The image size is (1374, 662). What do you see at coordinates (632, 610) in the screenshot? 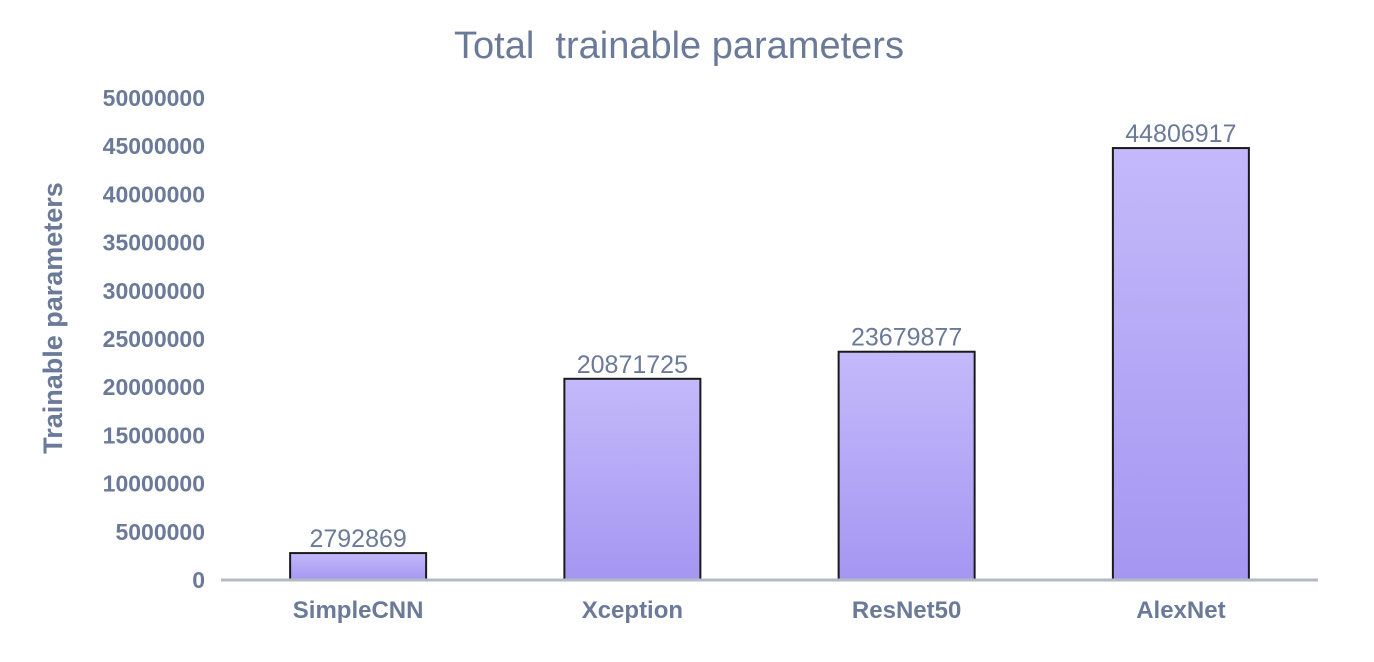
I see `x-tick-label: Xception` at bounding box center [632, 610].